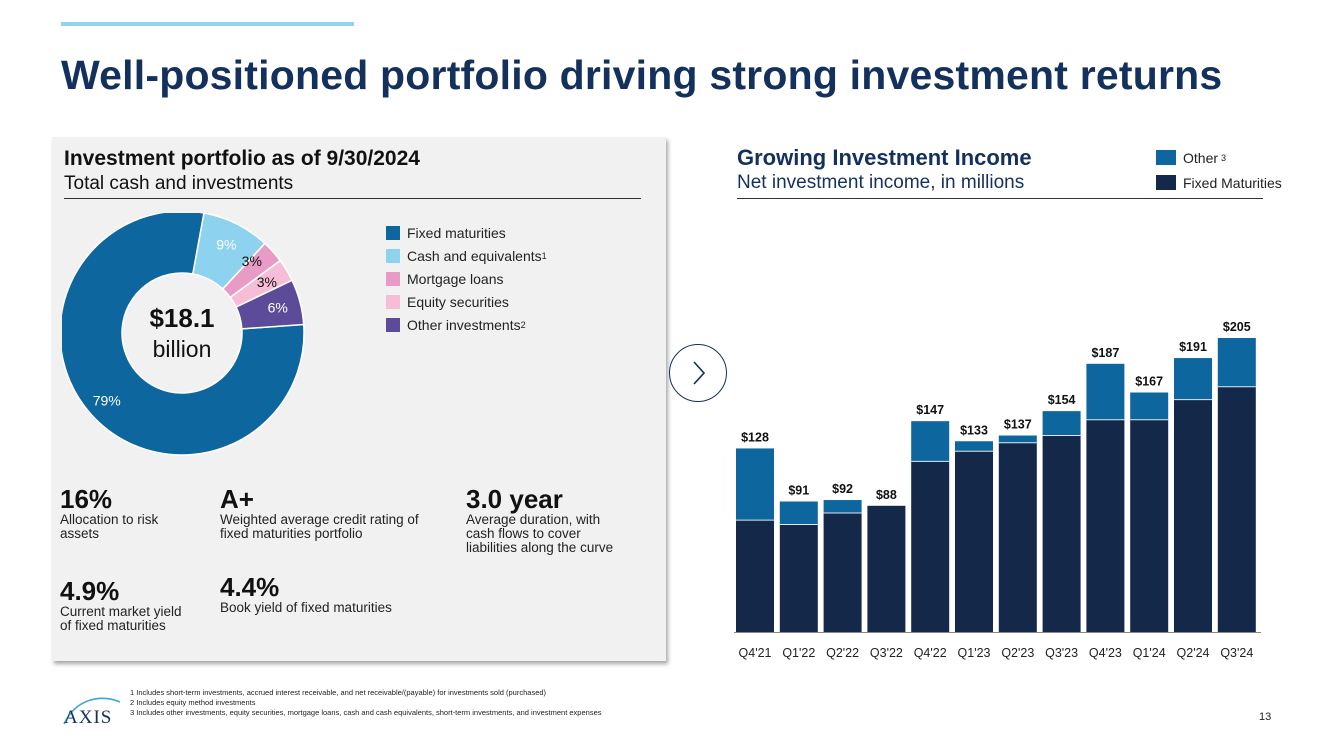 This screenshot has height=749, width=1333. I want to click on page-number: 13, so click(1265, 717).